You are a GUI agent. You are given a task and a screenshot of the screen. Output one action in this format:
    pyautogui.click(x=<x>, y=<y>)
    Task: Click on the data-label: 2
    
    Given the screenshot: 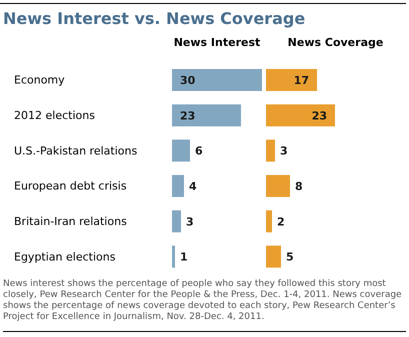 What is the action you would take?
    pyautogui.click(x=281, y=221)
    